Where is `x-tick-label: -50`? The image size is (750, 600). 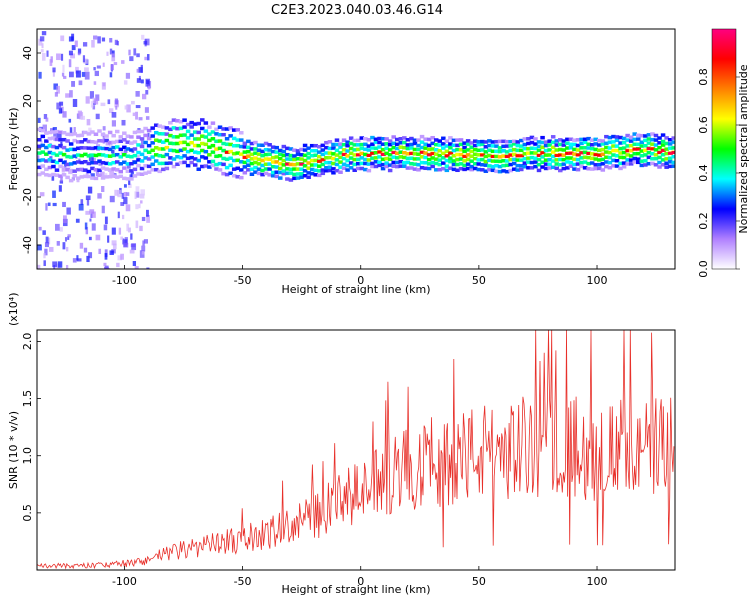
x-tick-label: -50 is located at coordinates (243, 280).